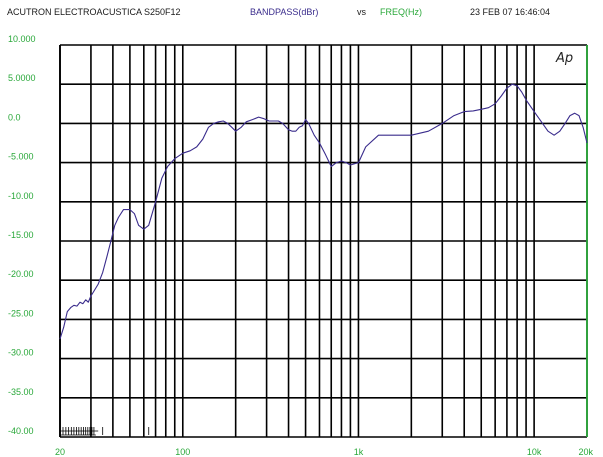 This screenshot has height=457, width=603. I want to click on y-tick-label: 5.0000, so click(22, 78).